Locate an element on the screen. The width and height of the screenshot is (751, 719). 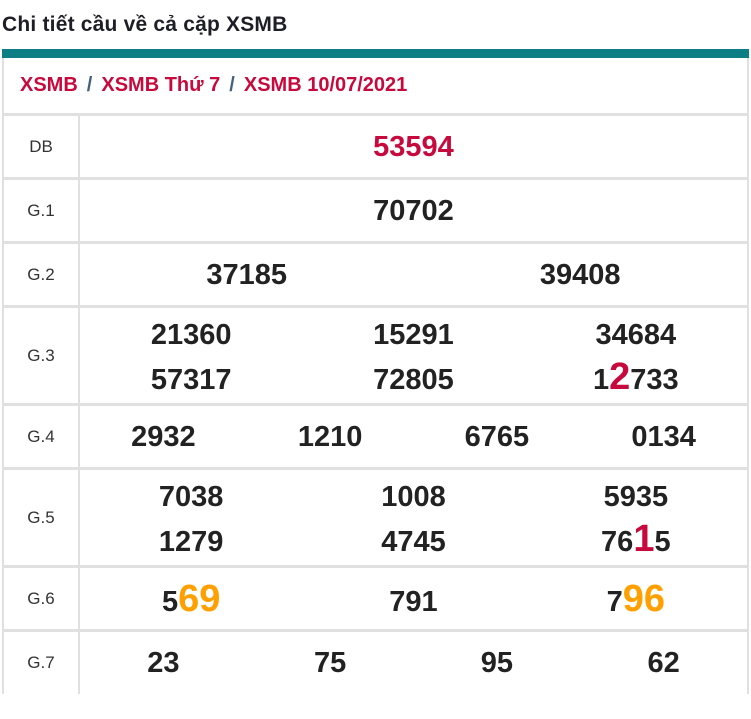
prize-number: 39408 is located at coordinates (581, 275).